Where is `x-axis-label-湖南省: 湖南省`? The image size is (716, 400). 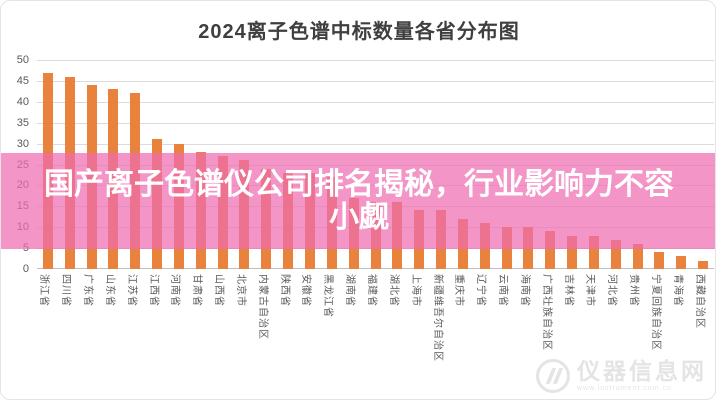
x-axis-label-湖南省: 湖南省 is located at coordinates (350, 290).